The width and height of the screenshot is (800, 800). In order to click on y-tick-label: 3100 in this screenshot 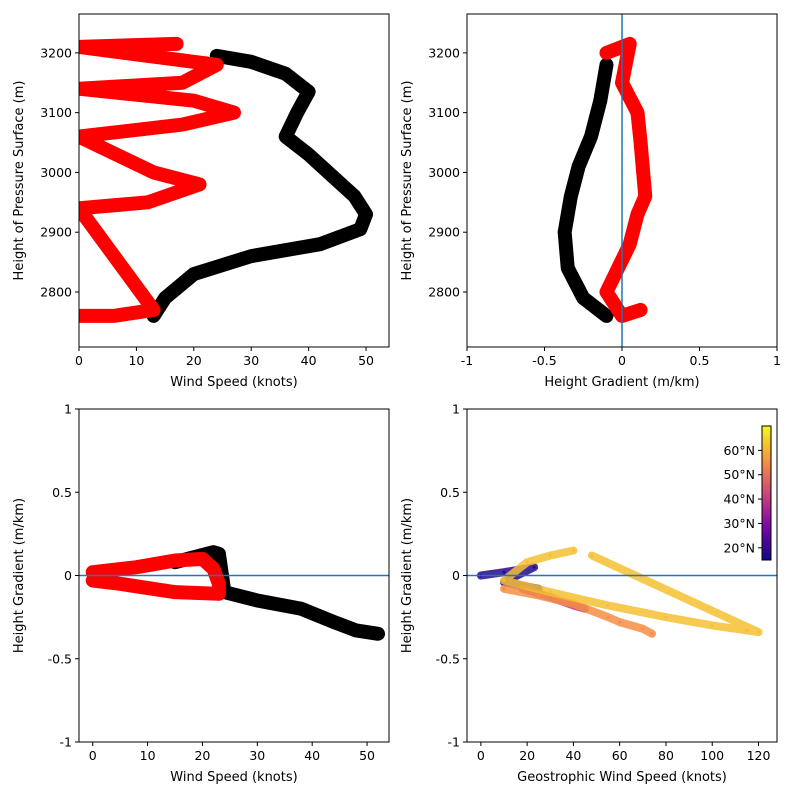, I will do `click(56, 112)`.